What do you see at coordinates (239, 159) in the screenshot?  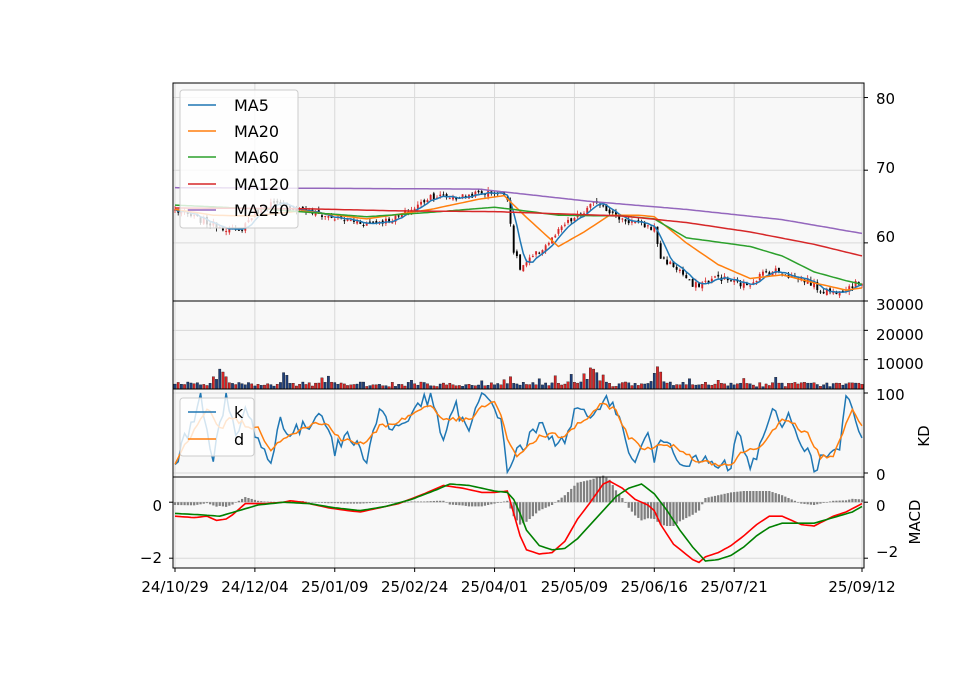 I see `price-legend-box` at bounding box center [239, 159].